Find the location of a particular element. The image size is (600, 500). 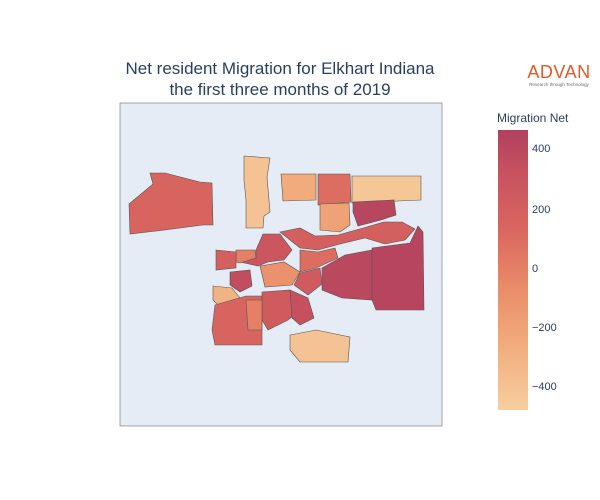

region-north-central is located at coordinates (347, 236).